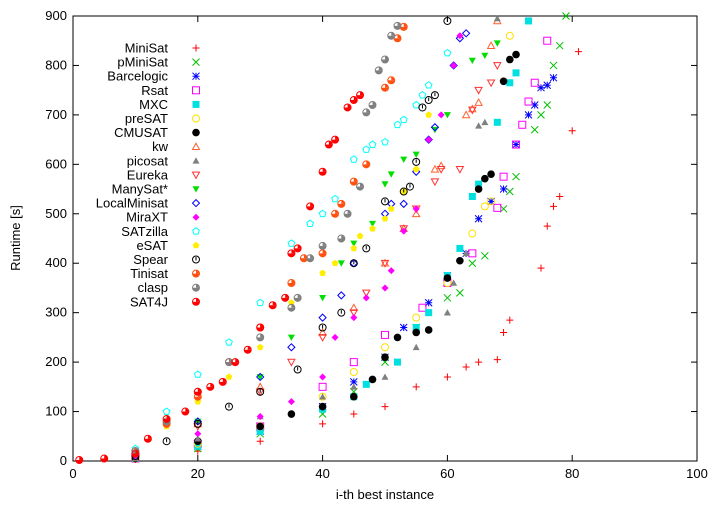 This screenshot has height=509, width=720. Describe the element at coordinates (472, 108) in the screenshot. I see `data-point-kw` at that location.